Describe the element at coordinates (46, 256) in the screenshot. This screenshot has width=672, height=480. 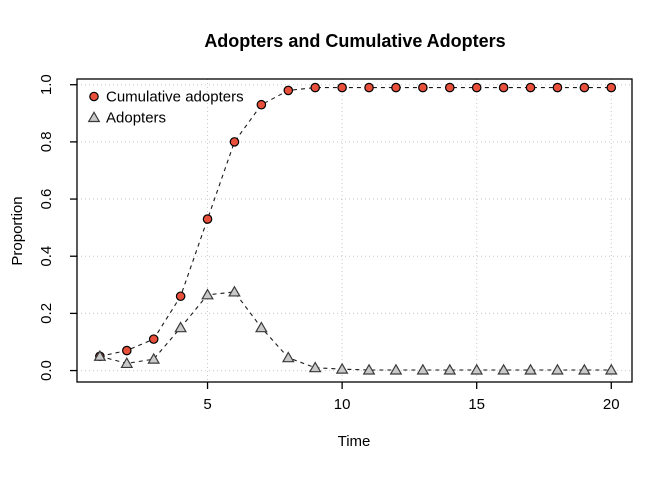
I see `y-tick-label: 0.4` at that location.